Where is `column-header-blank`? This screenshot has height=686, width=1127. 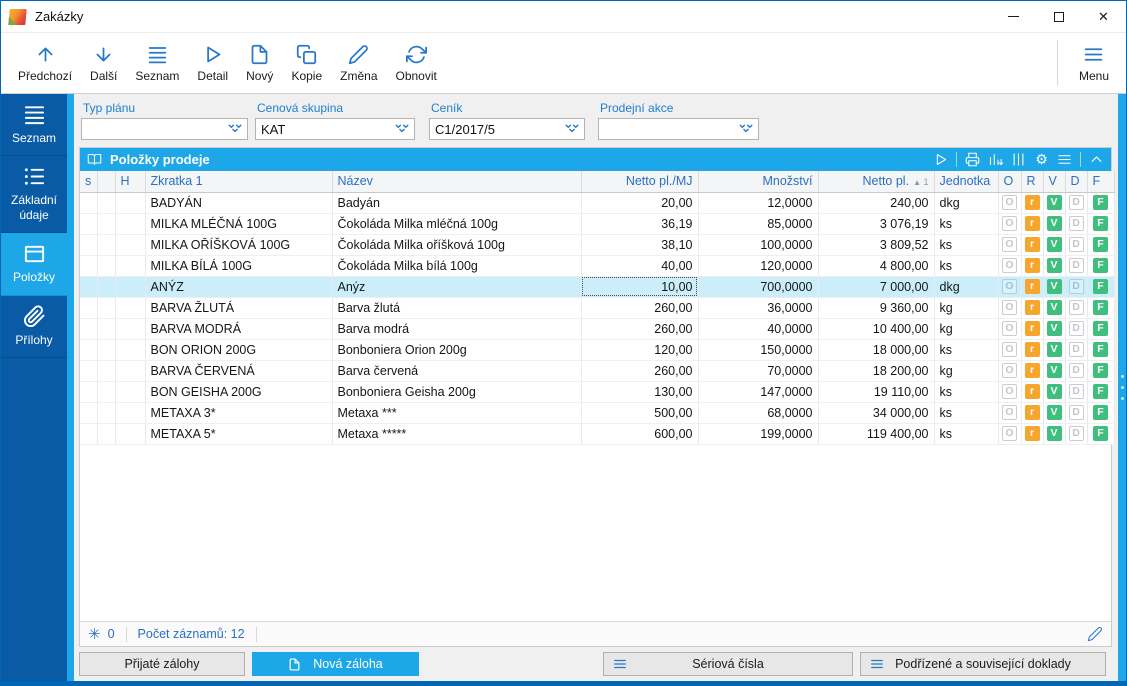
column-header-blank is located at coordinates (106, 182).